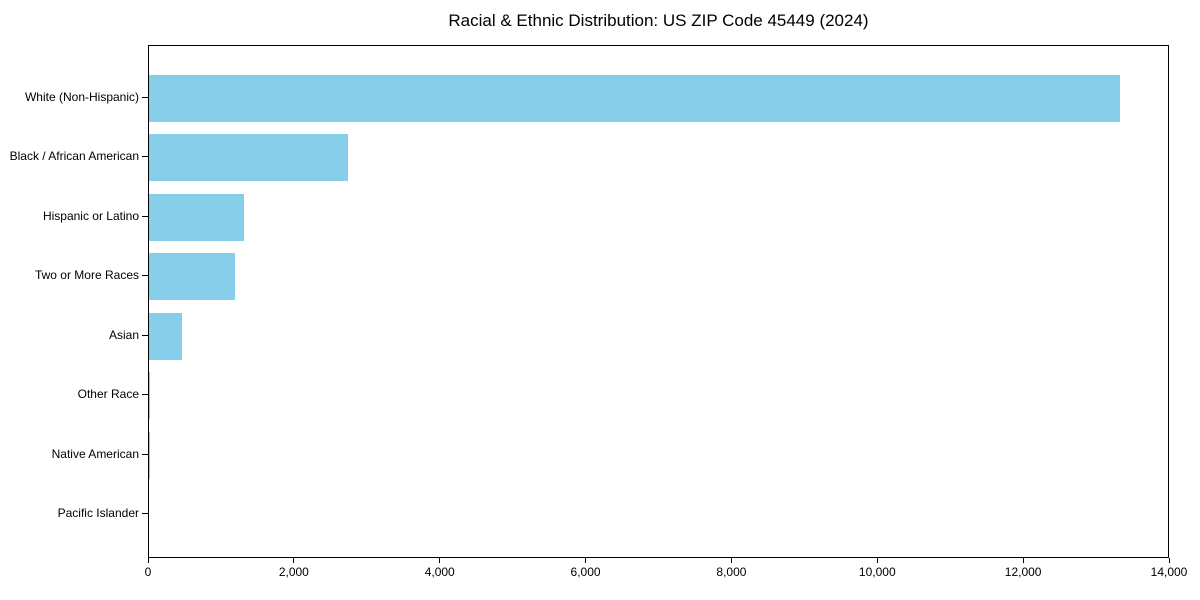  Describe the element at coordinates (1169, 572) in the screenshot. I see `x-tick-label: 14,000` at that location.